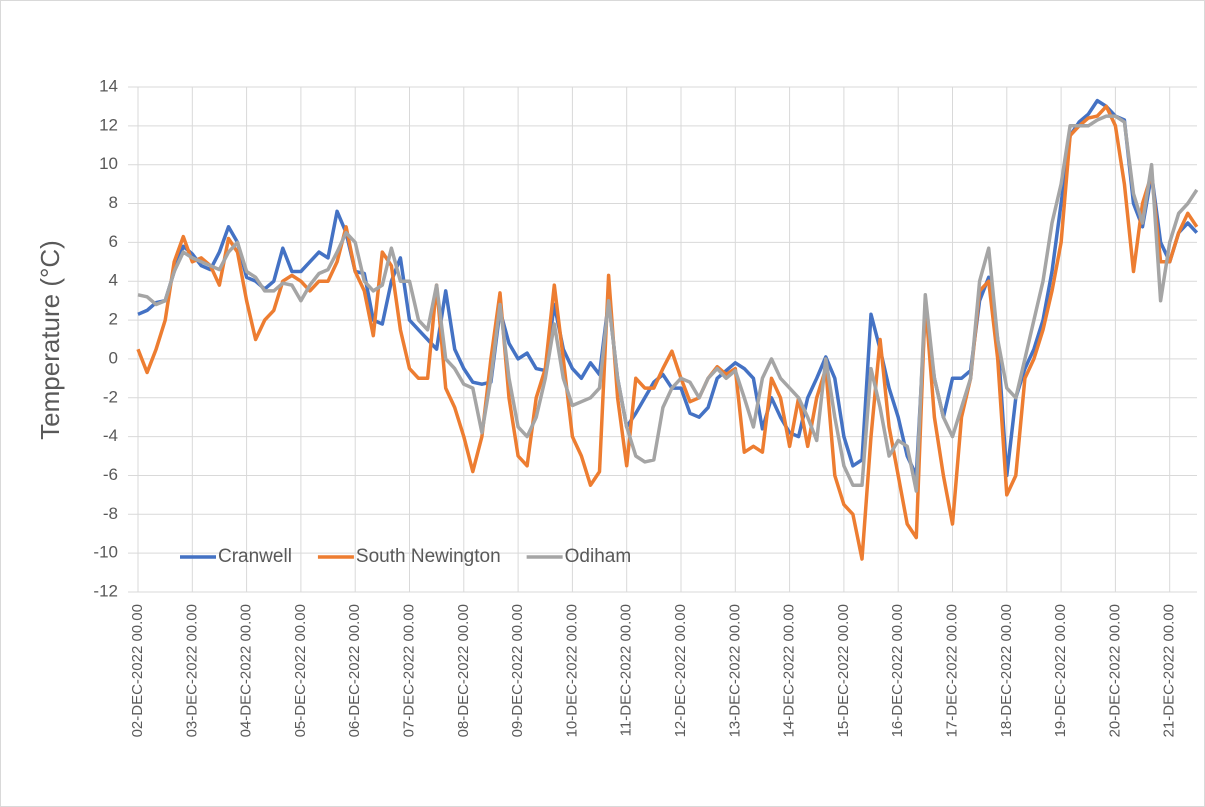  Describe the element at coordinates (113, 357) in the screenshot. I see `y-tick-label: 0` at that location.